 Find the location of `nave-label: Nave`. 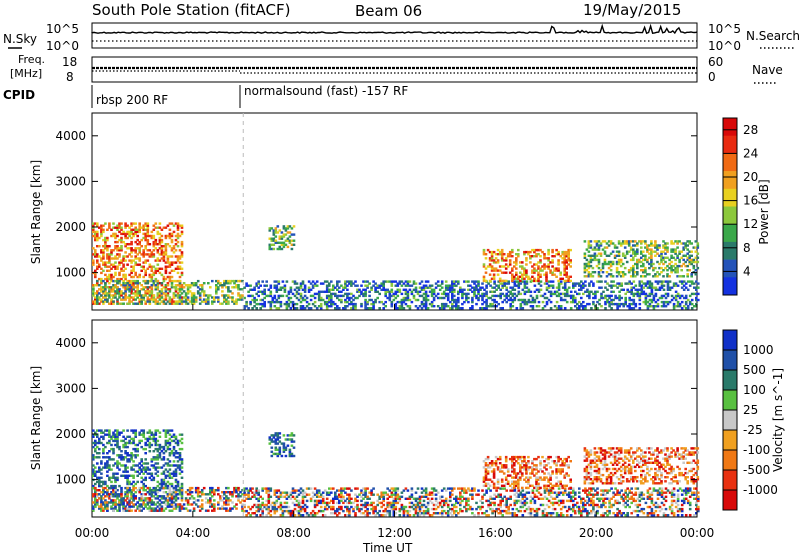

nave-label: Nave is located at coordinates (767, 70).